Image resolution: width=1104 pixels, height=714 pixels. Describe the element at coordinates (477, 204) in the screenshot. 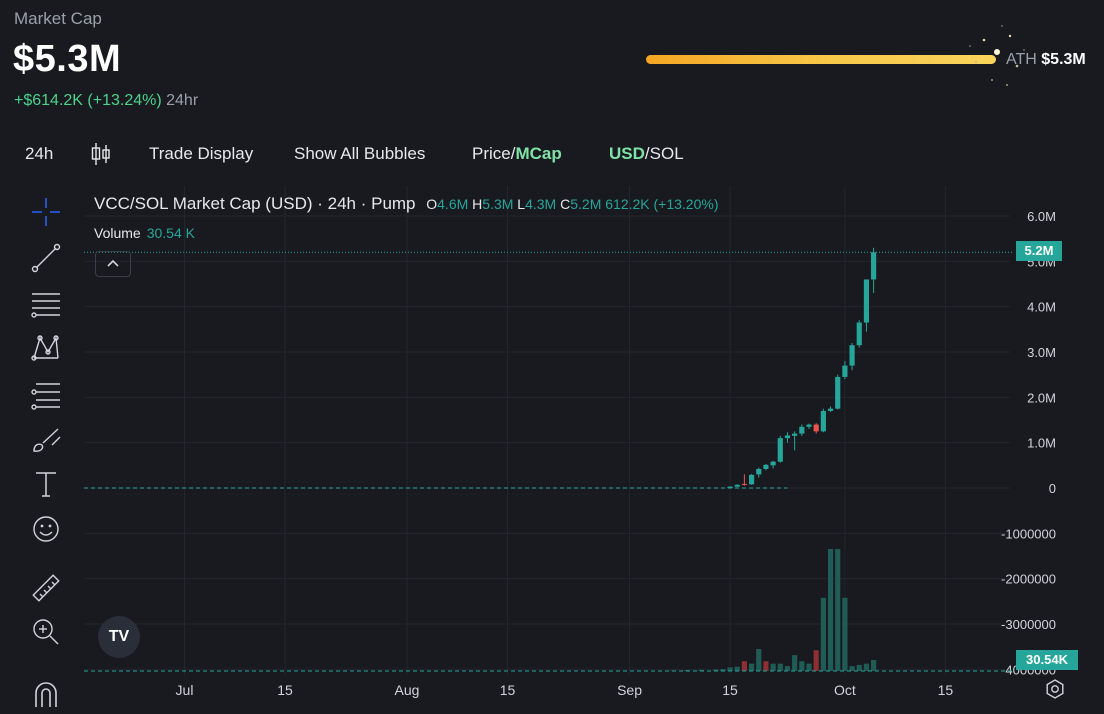

I see `high-label: H` at that location.